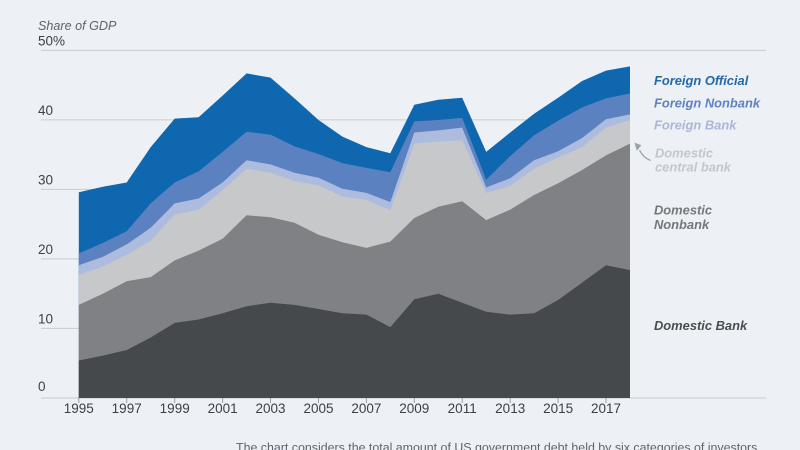  Describe the element at coordinates (127, 408) in the screenshot. I see `svg-text: 1997` at that location.